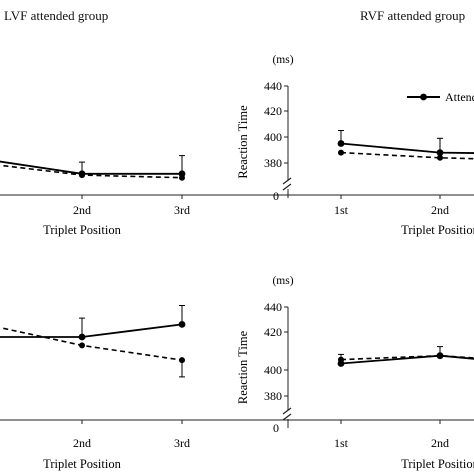 This screenshot has height=474, width=474. I want to click on legend-marker, so click(423, 97).